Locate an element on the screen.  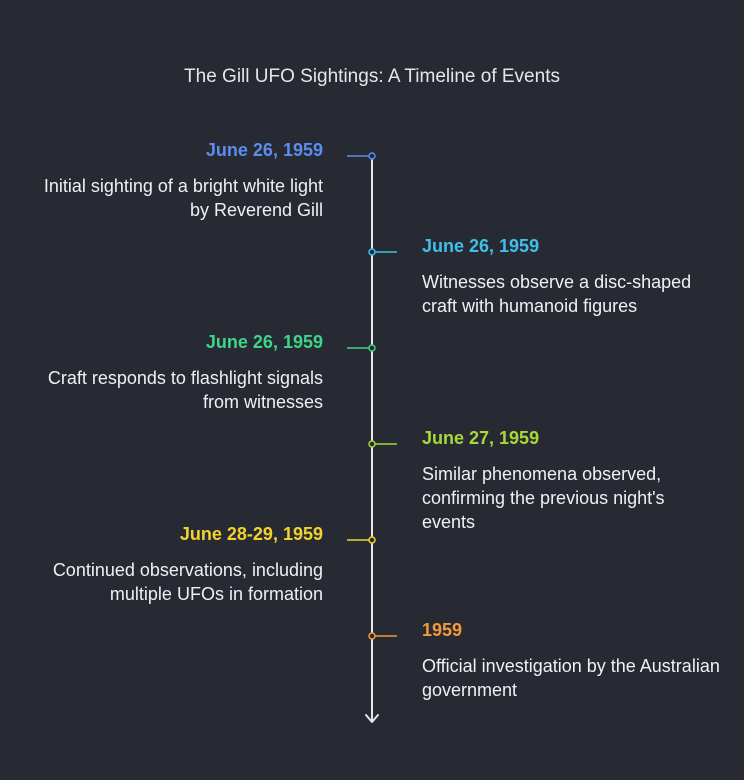
timeline-arrowhead is located at coordinates (372, 718).